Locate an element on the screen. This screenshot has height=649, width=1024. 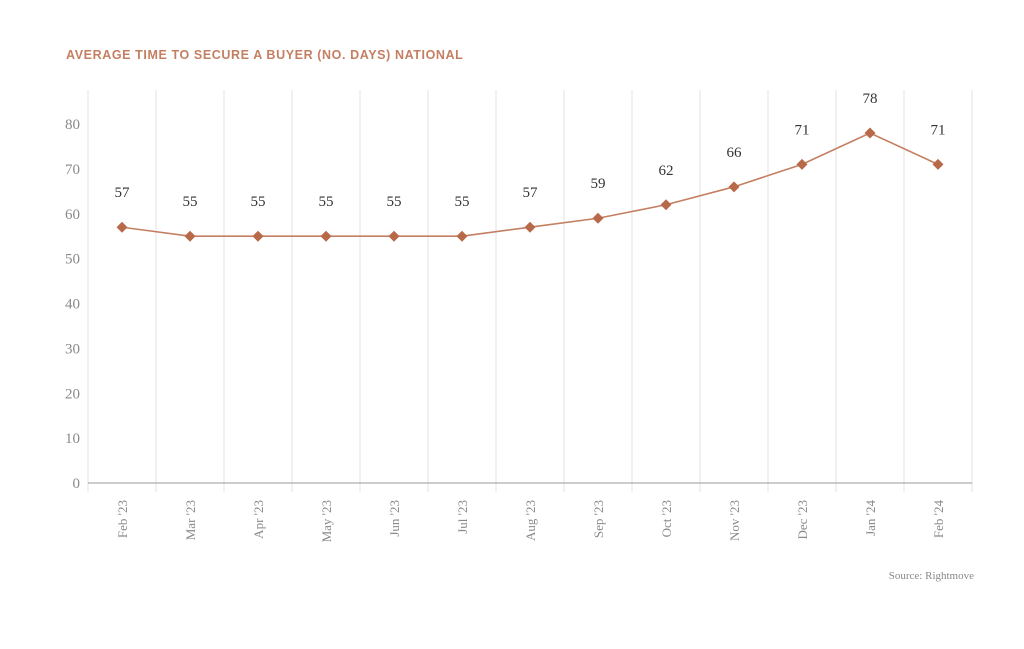
y-tick-label: 30 is located at coordinates (72, 349).